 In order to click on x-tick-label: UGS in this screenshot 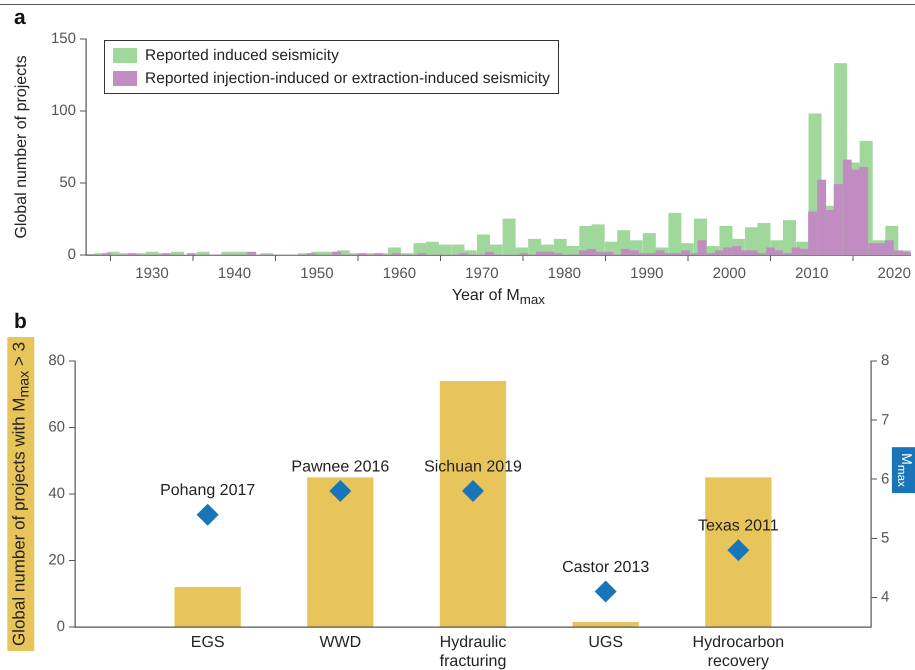, I will do `click(606, 643)`.